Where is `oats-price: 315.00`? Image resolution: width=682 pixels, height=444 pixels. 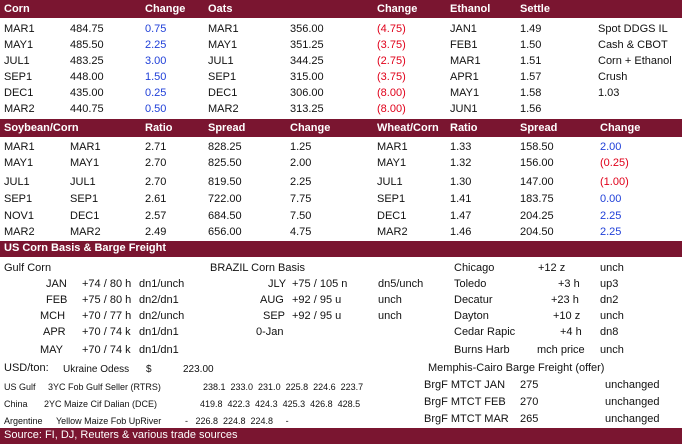 oats-price: 315.00 is located at coordinates (307, 77).